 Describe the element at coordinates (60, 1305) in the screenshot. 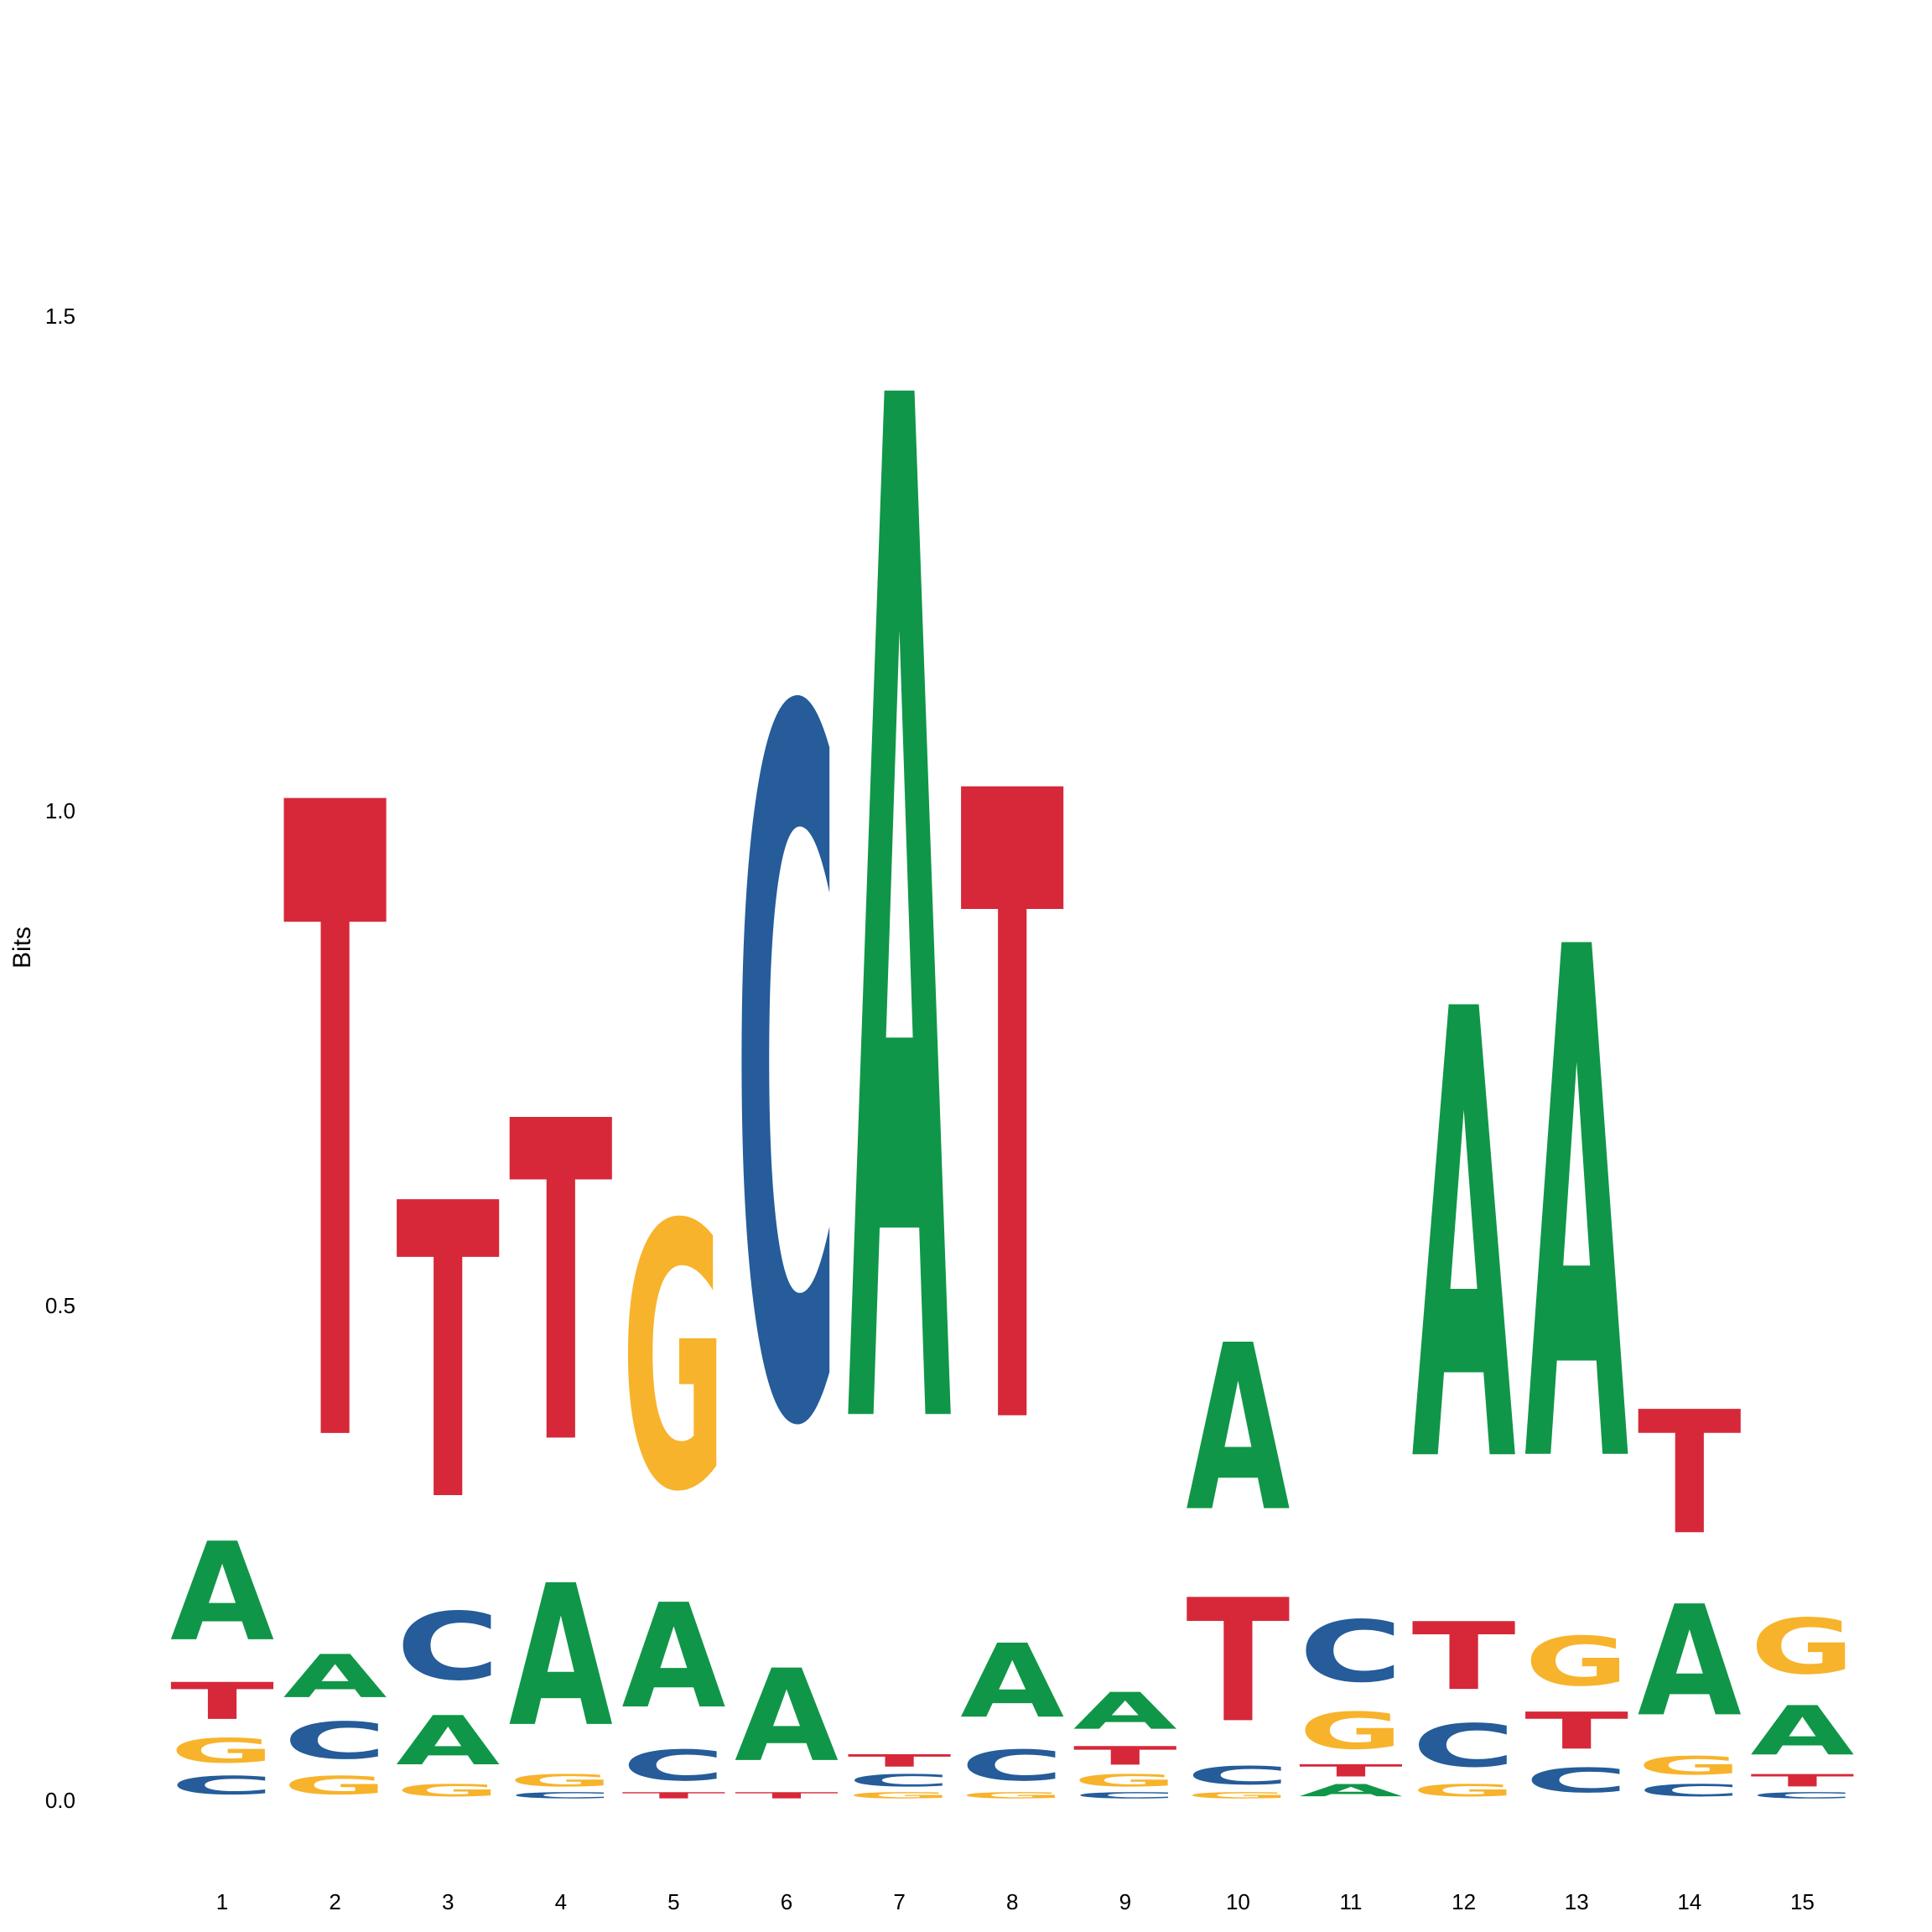

I see `y-tick-label: 0.5` at that location.